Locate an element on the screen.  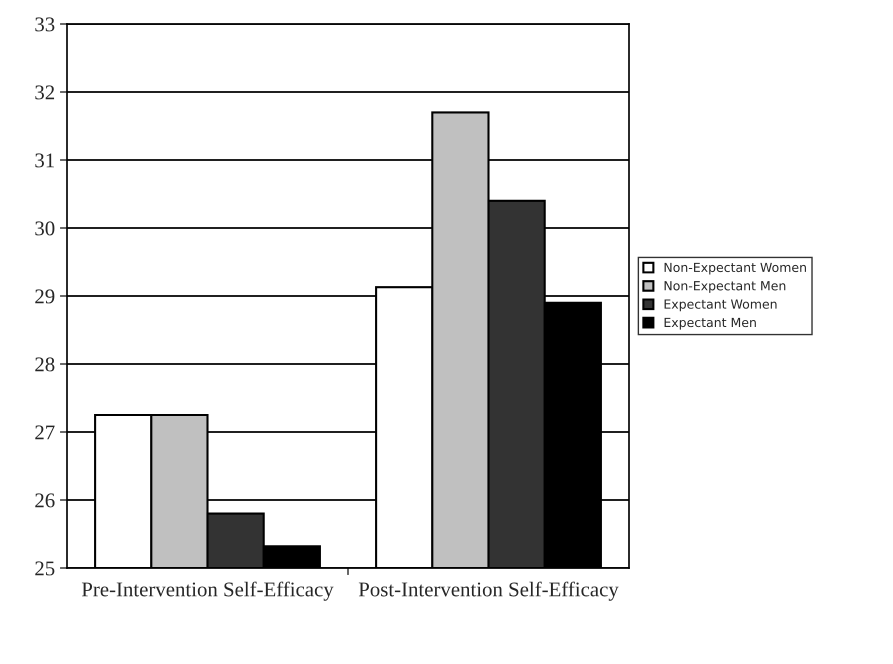
x-tick-label: Pre-Intervention Self-Efficacy is located at coordinates (208, 591).